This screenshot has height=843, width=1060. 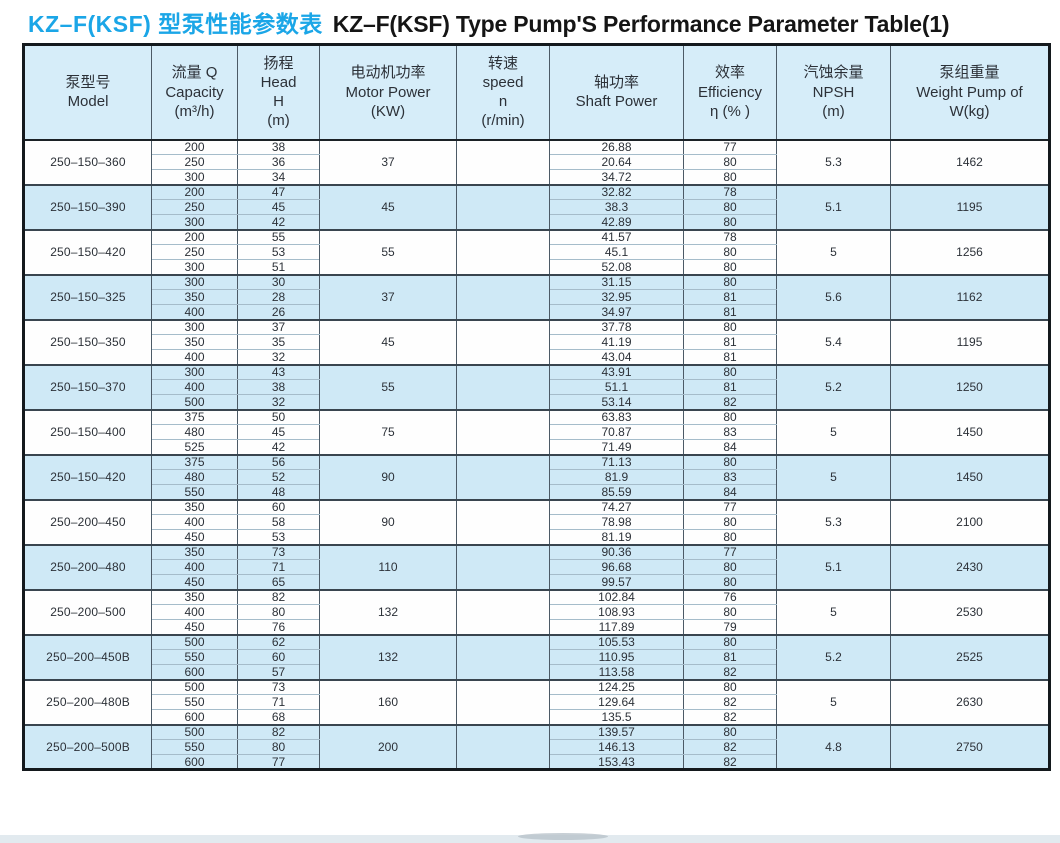 What do you see at coordinates (833, 341) in the screenshot?
I see `npsh-cell: 5.4` at bounding box center [833, 341].